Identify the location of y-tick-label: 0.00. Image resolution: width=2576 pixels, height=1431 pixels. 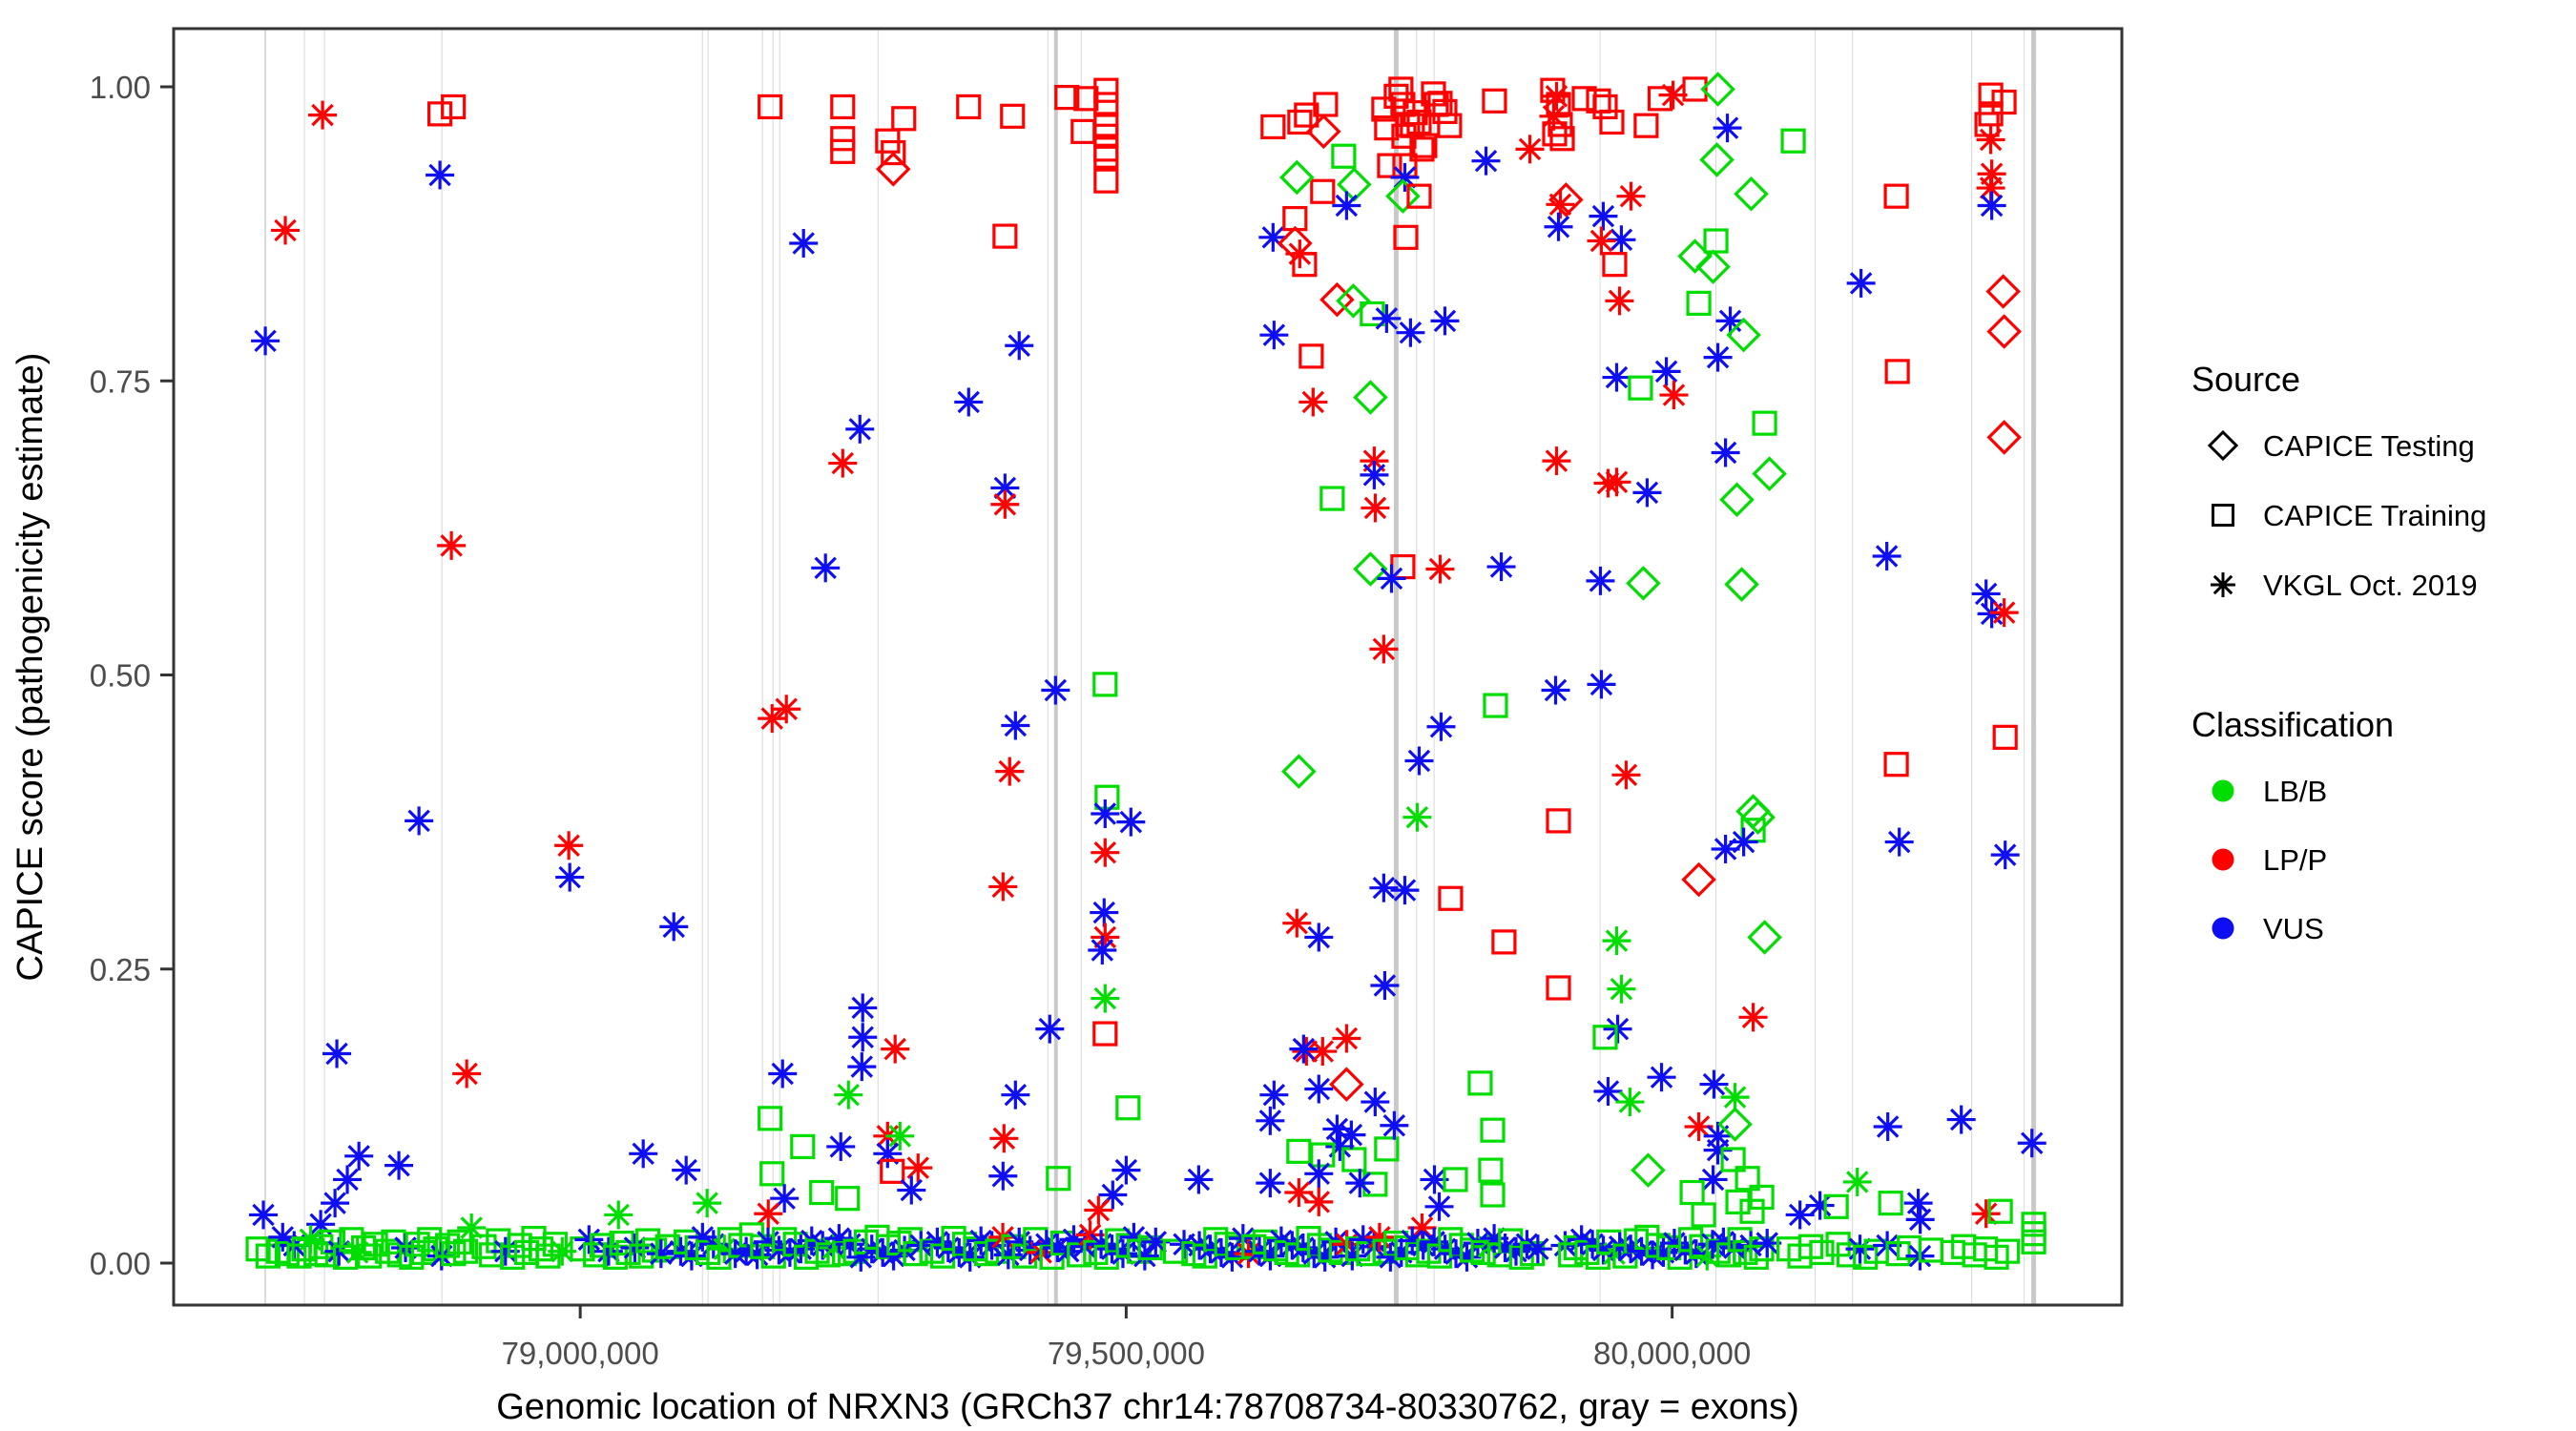
(120, 1263).